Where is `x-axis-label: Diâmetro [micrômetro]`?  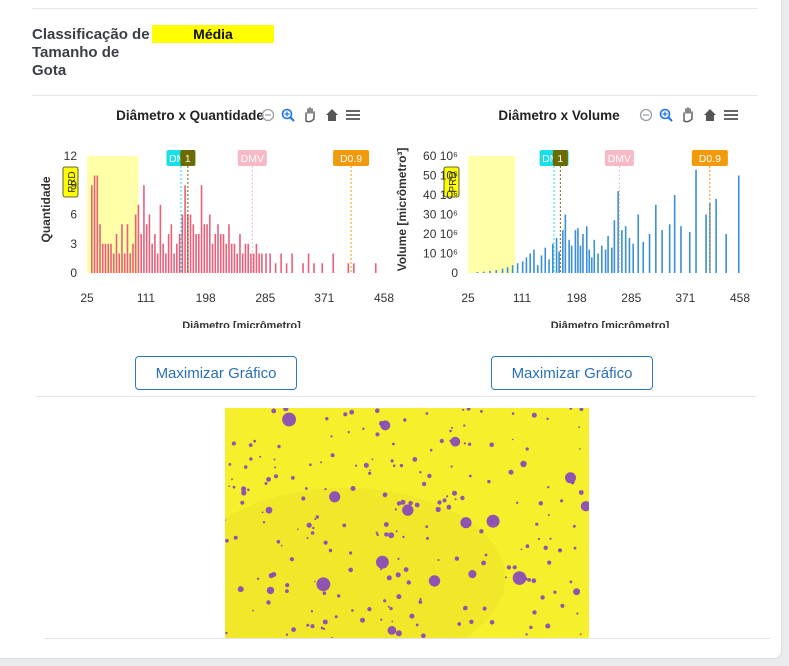 x-axis-label: Diâmetro [micrômetro] is located at coordinates (610, 324).